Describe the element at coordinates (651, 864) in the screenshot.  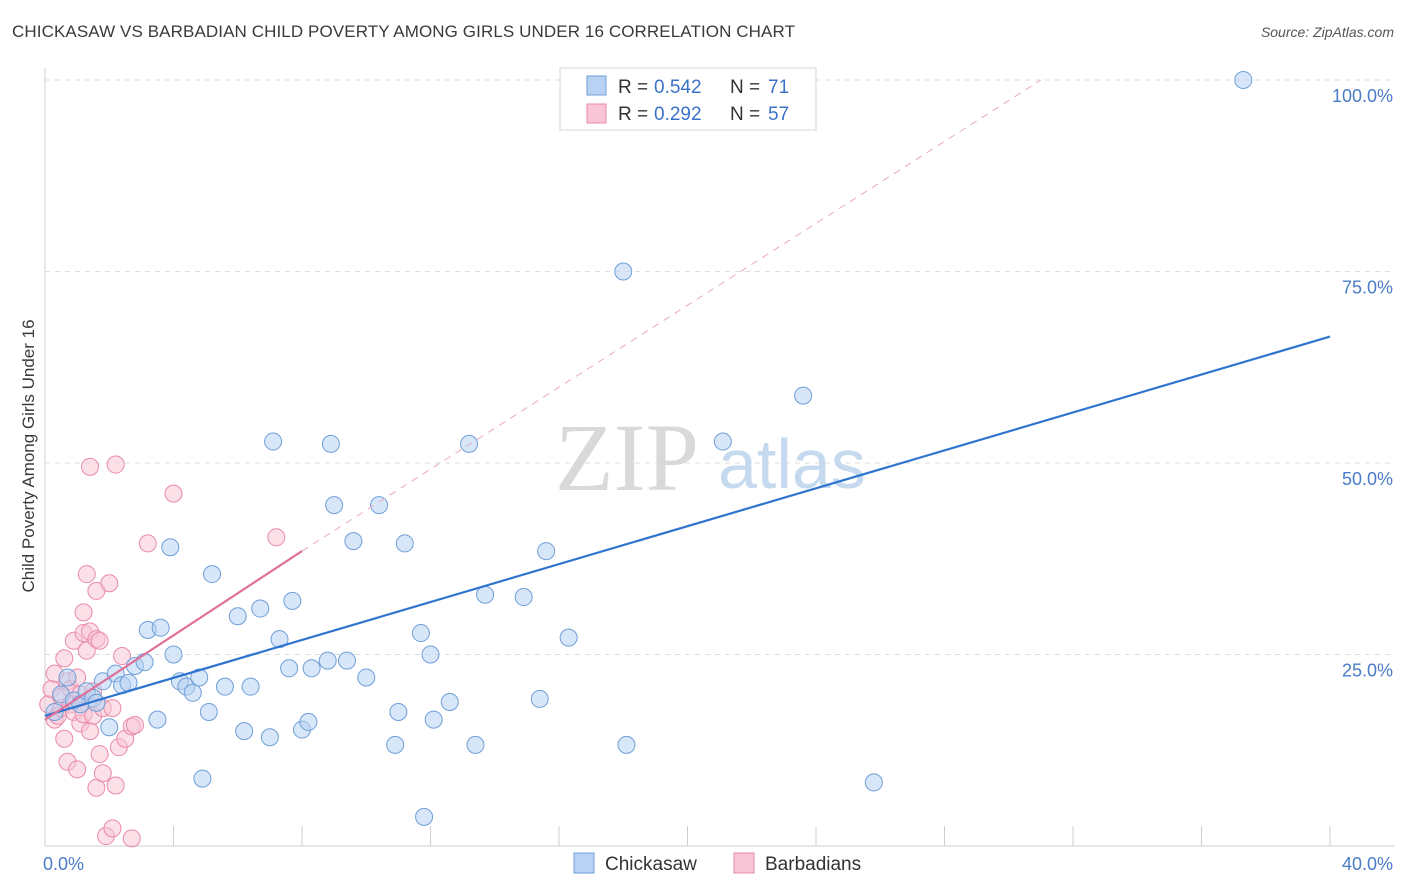
I see `bottom-legend-label-chickasaw: Chickasaw` at that location.